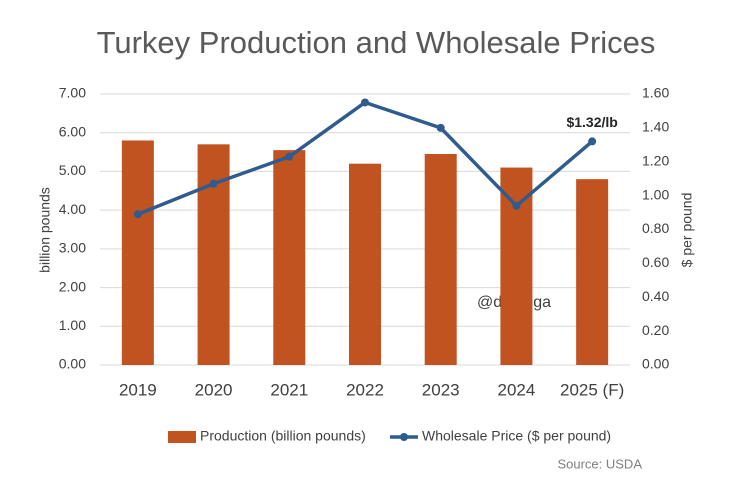  Describe the element at coordinates (72, 364) in the screenshot. I see `y-tick-label: 0.00` at that location.